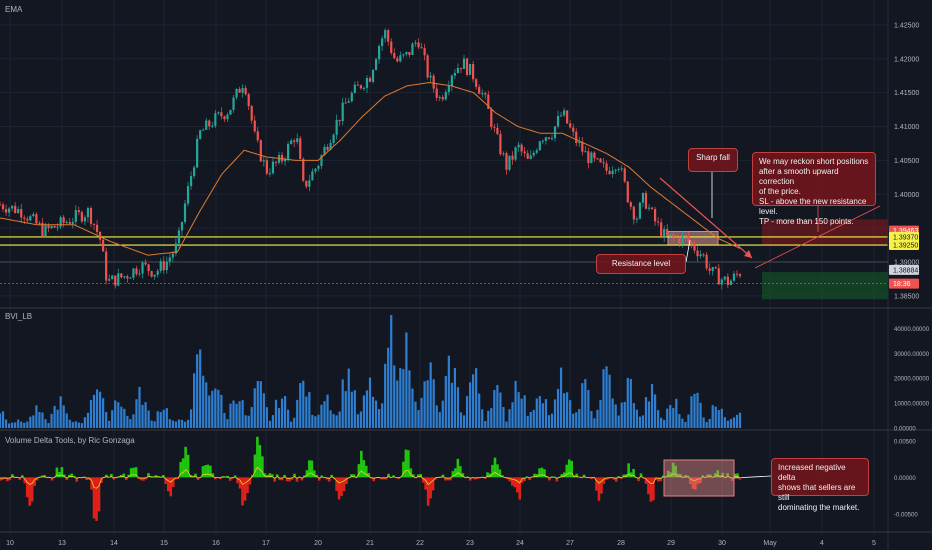 The image size is (932, 550). What do you see at coordinates (70, 440) in the screenshot?
I see `delta-pane-title: Volume Delta Tools, by Ric Gonzaga` at bounding box center [70, 440].